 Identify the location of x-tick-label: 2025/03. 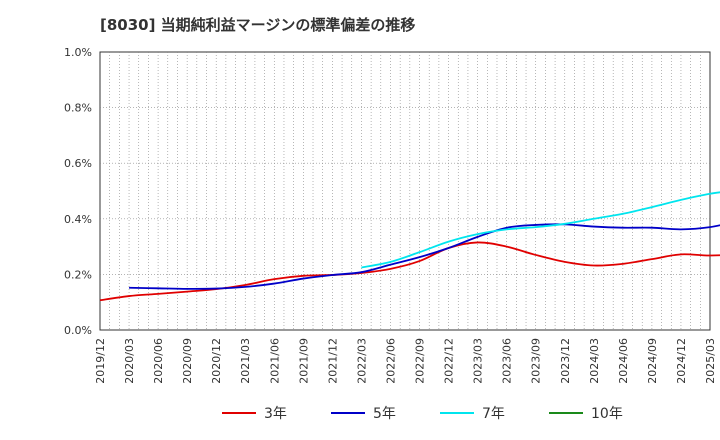
(710, 361).